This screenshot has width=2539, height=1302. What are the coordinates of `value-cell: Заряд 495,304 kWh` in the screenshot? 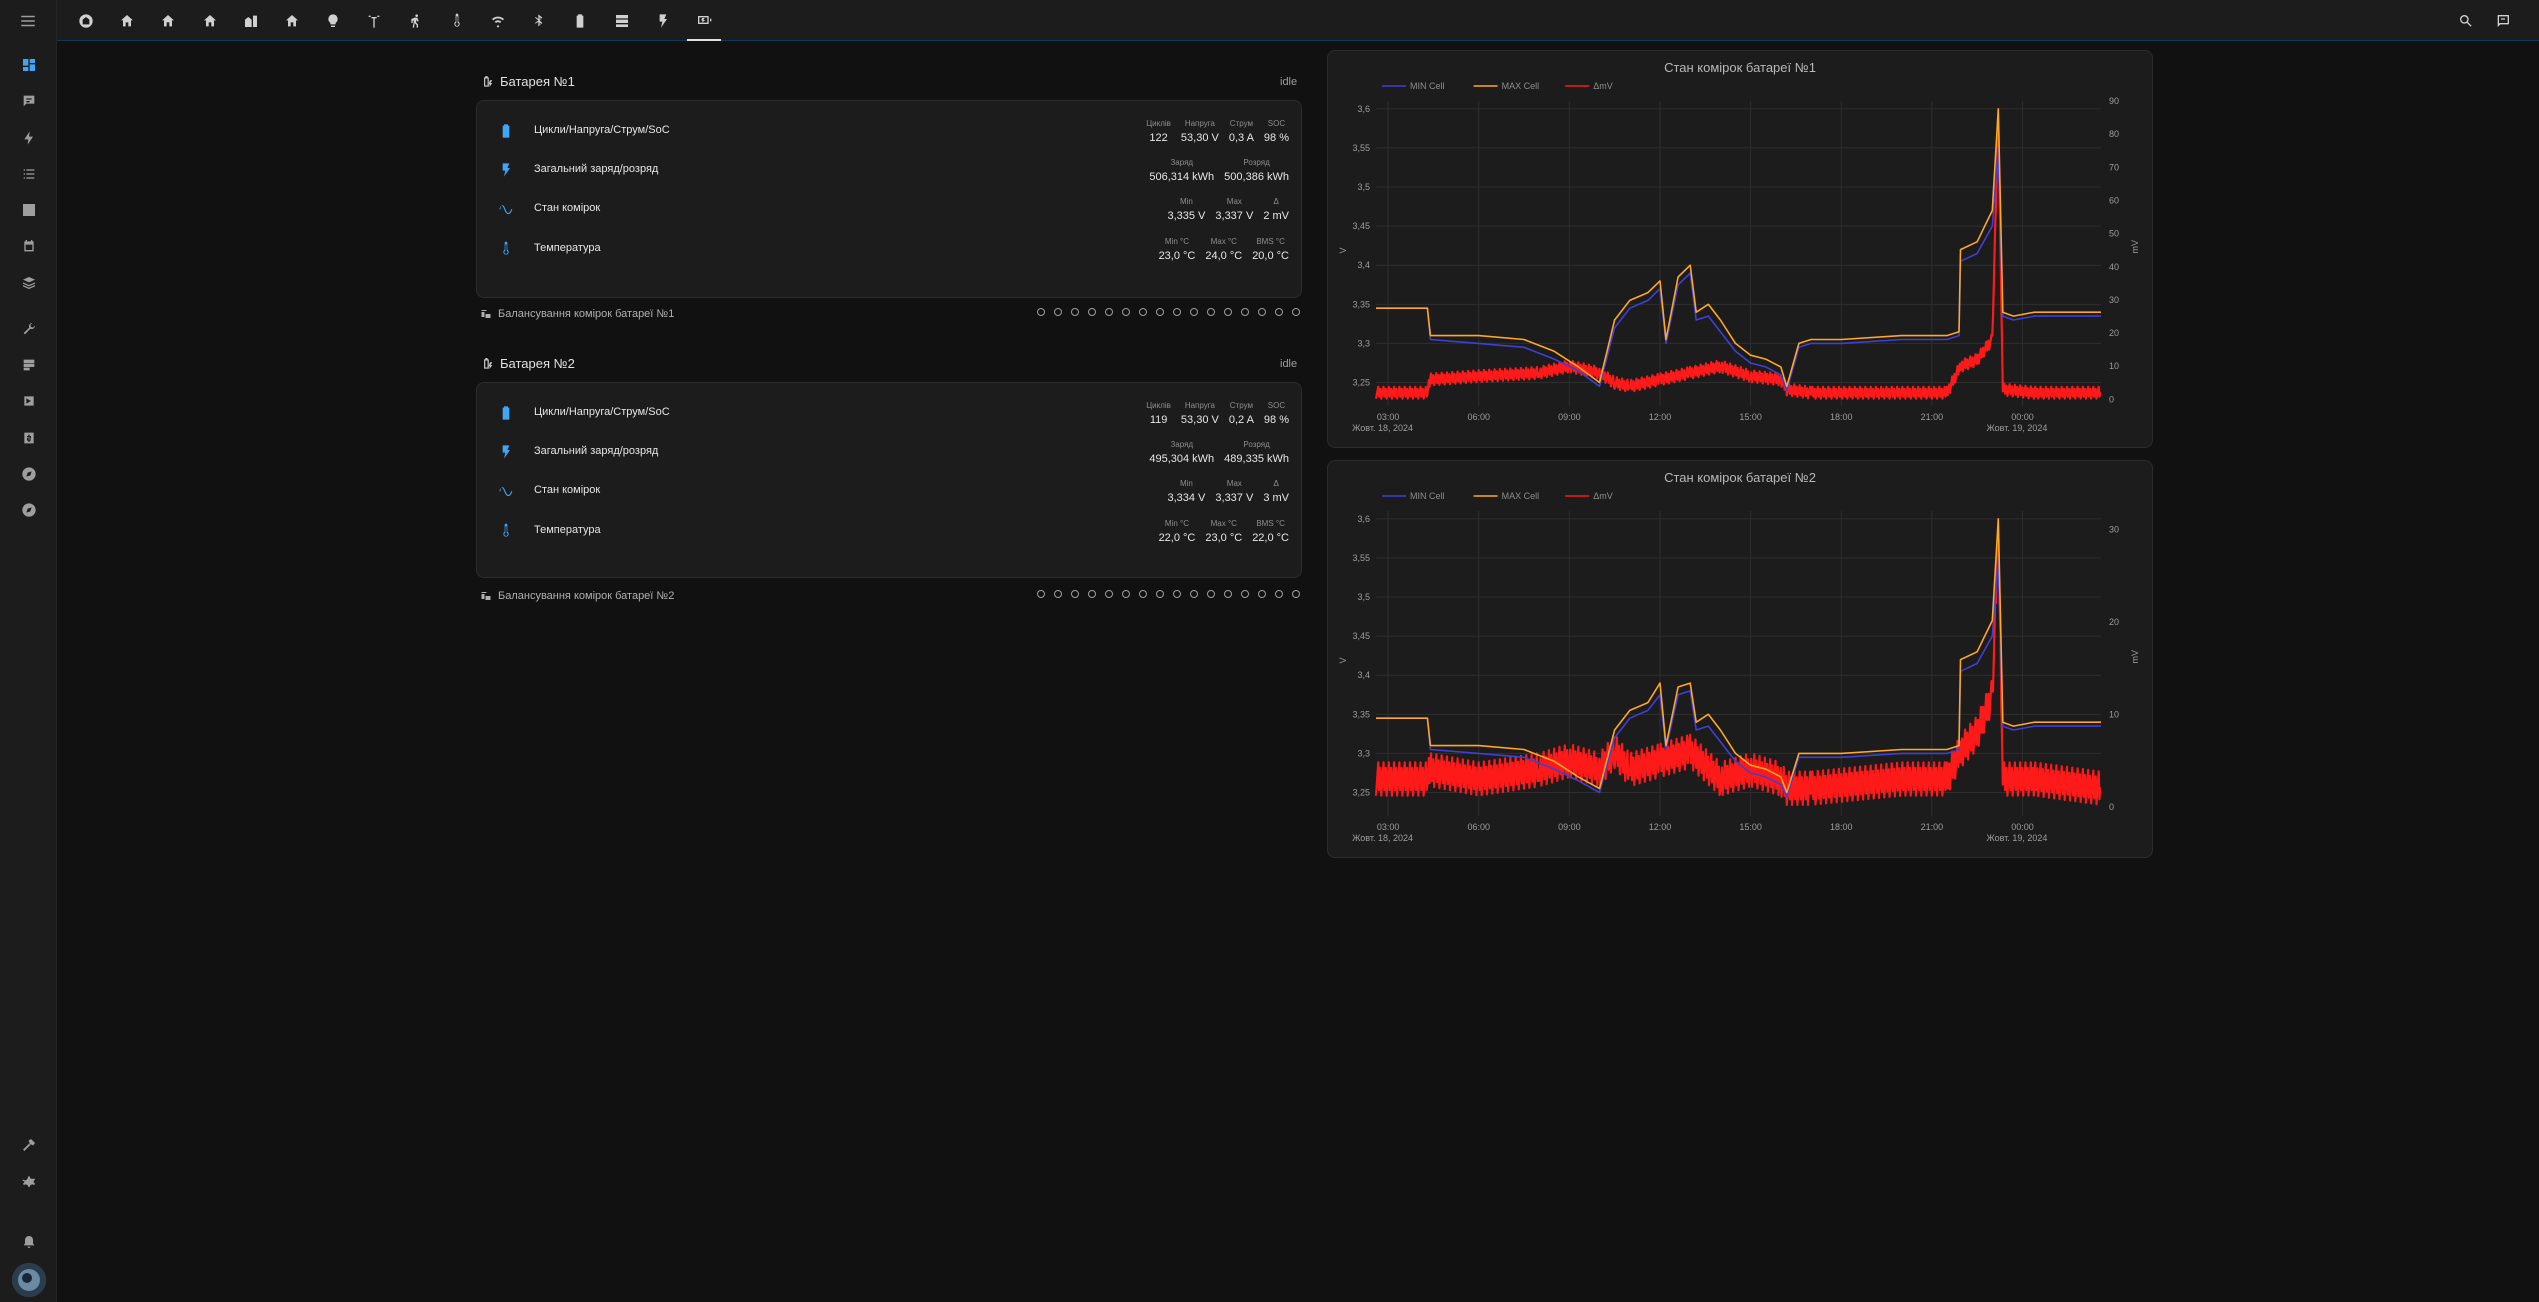 It's located at (1181, 452).